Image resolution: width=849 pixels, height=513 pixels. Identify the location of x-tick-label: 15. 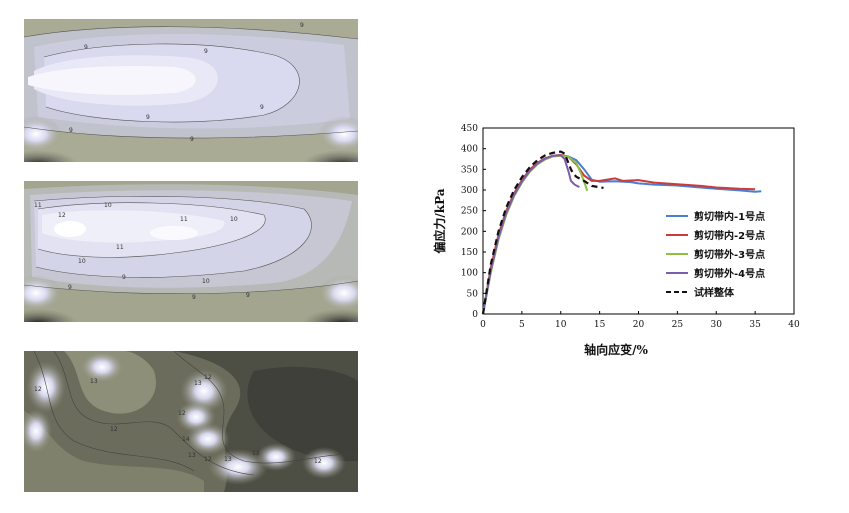
(600, 325).